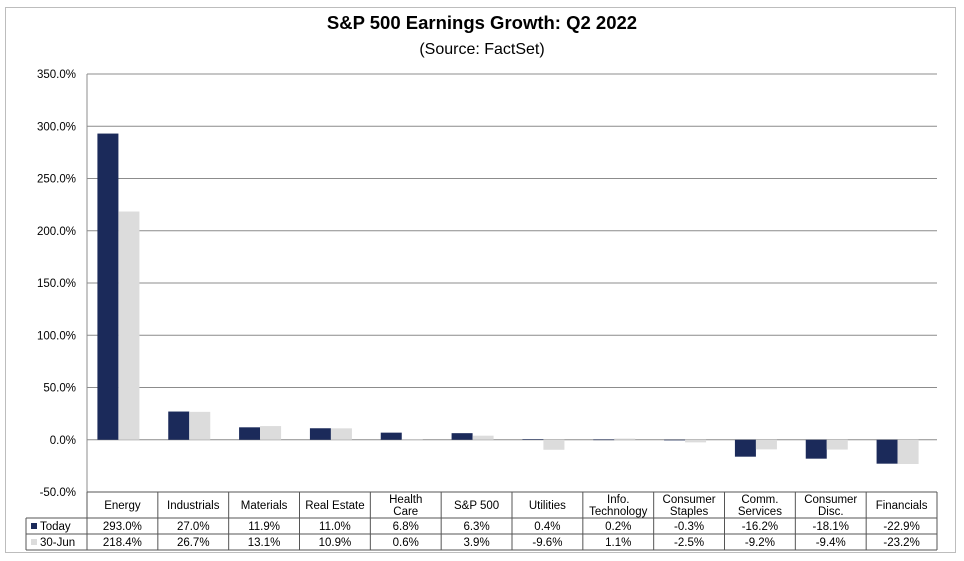 The image size is (964, 561). I want to click on category-label: Utilities, so click(547, 506).